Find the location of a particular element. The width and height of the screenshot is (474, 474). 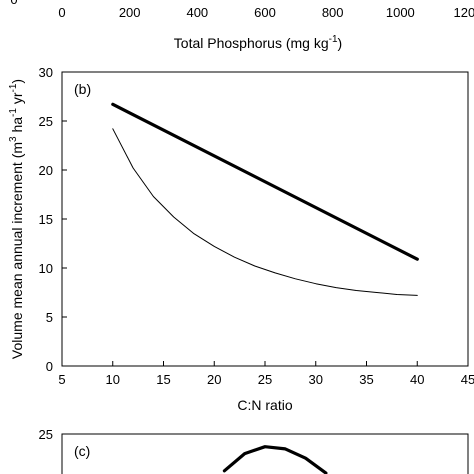

panel-c: (c) 25 is located at coordinates (254, 450).